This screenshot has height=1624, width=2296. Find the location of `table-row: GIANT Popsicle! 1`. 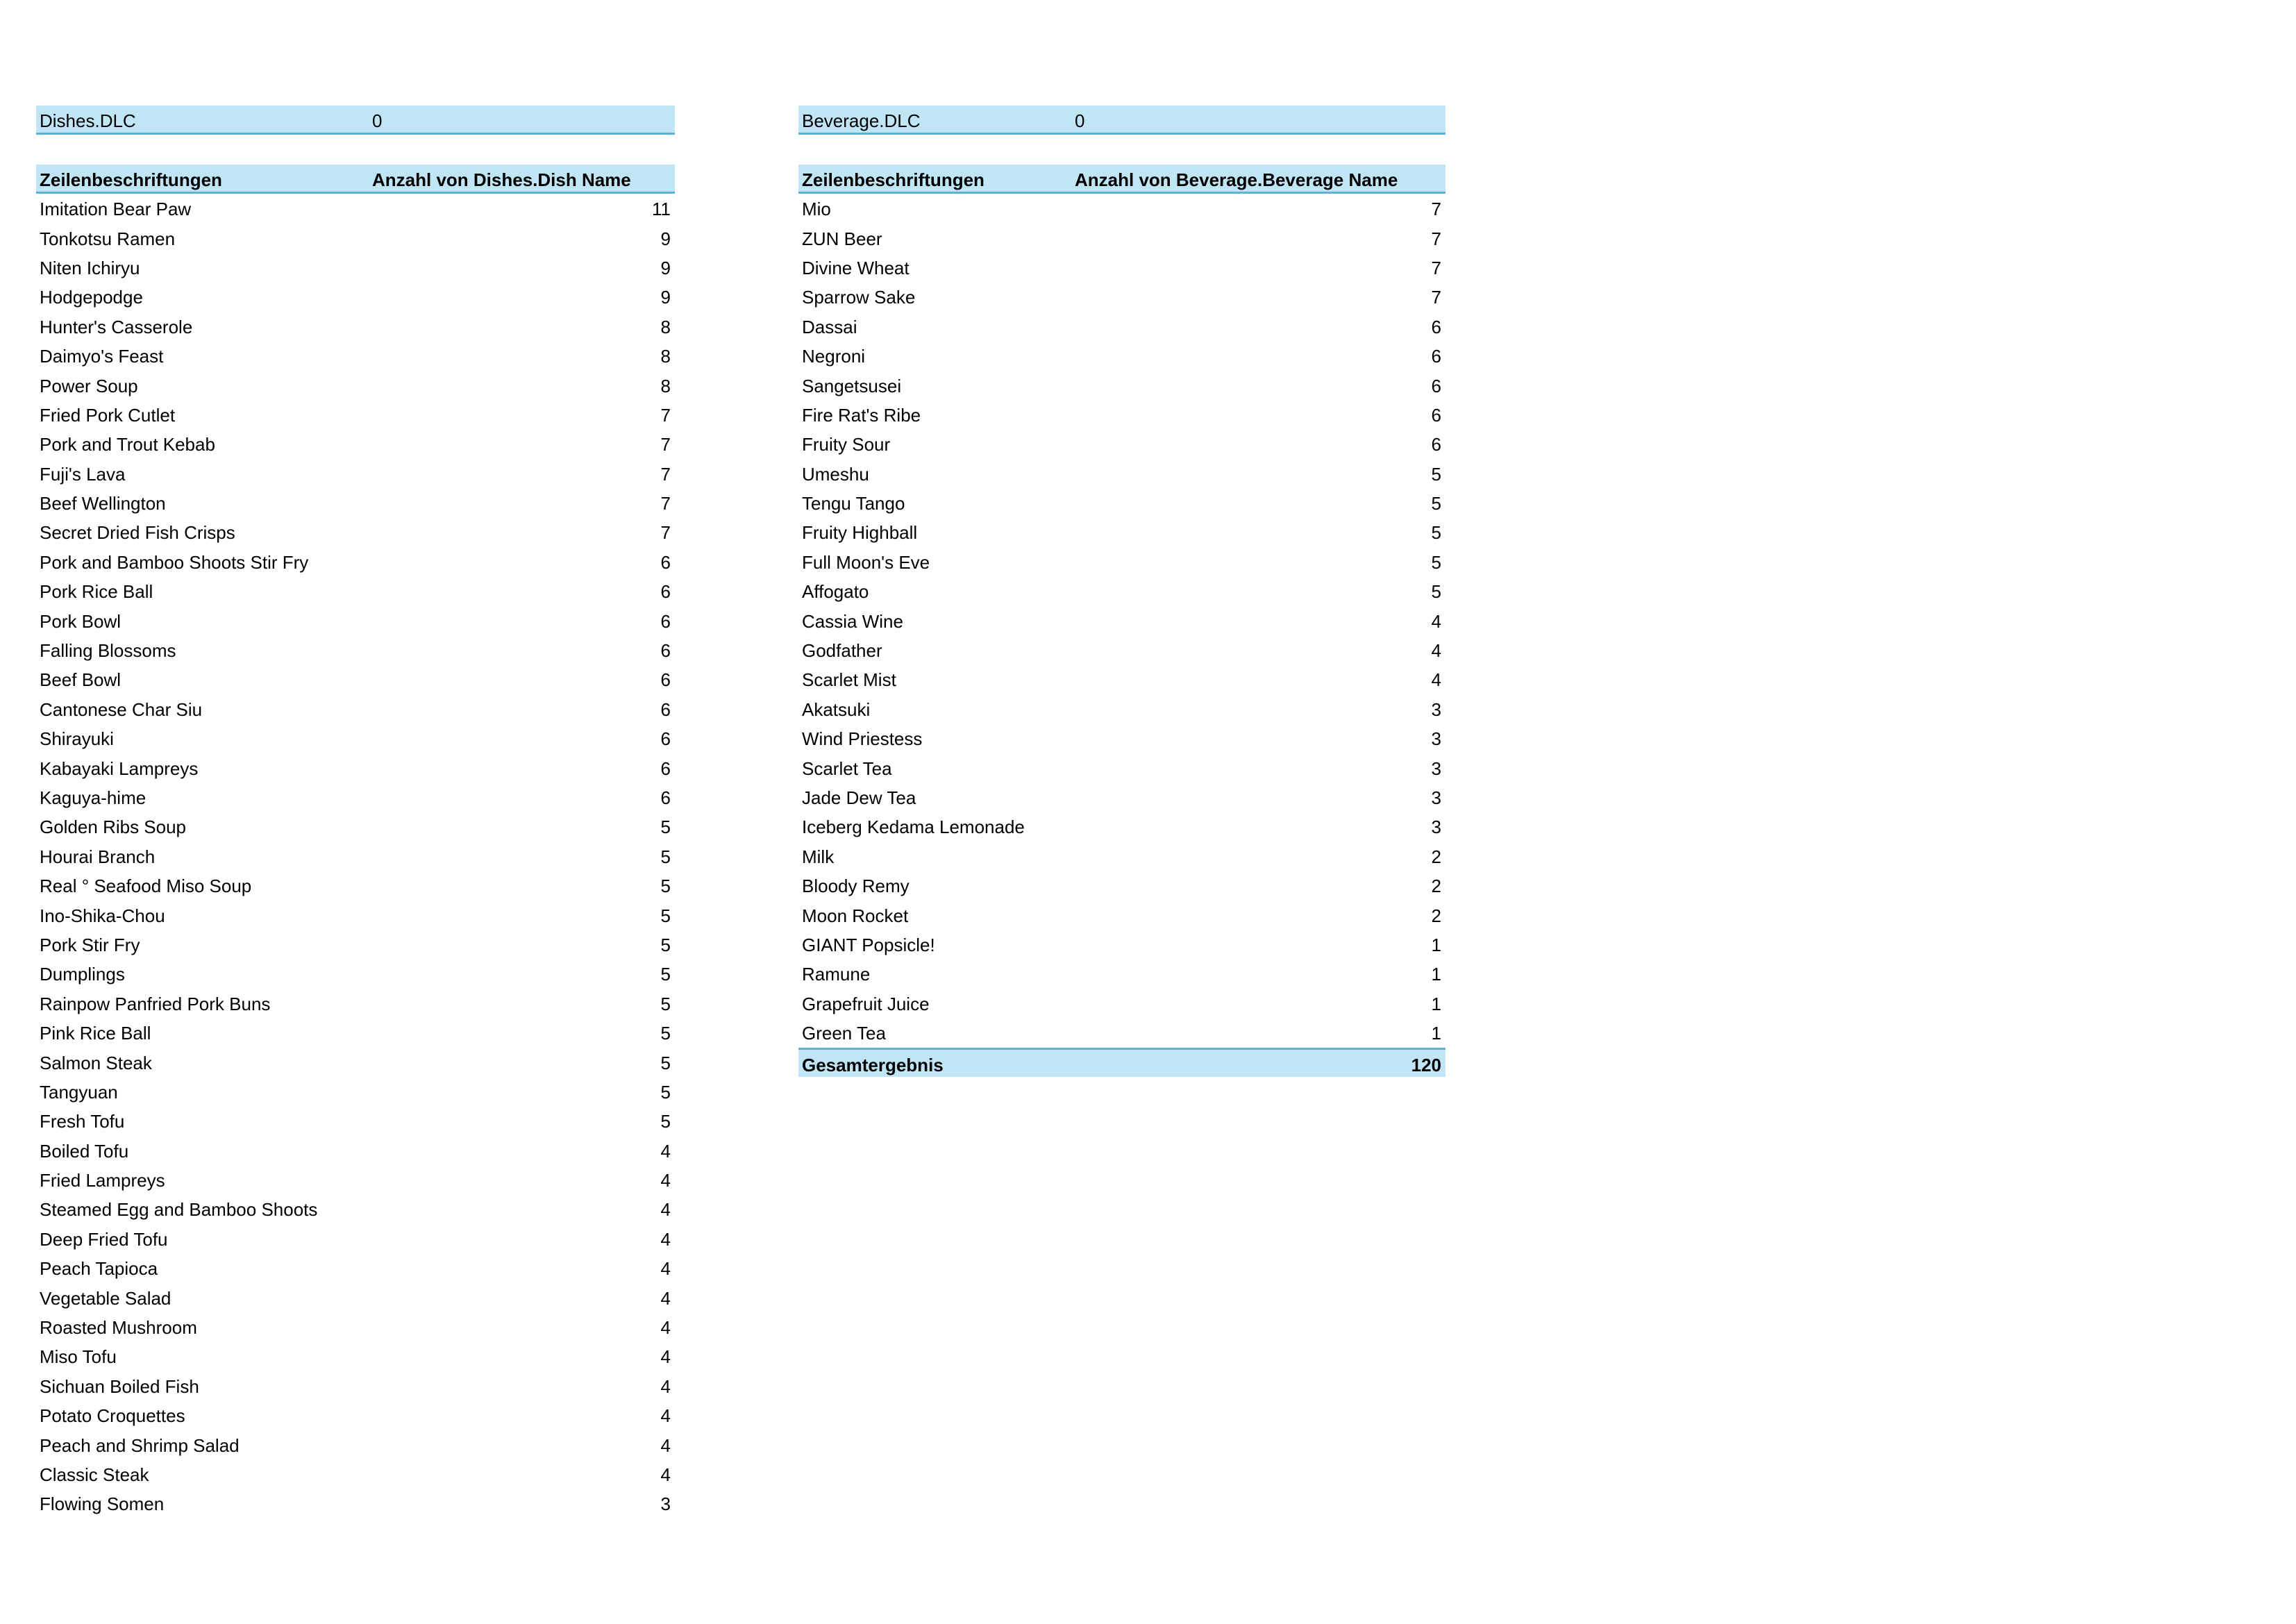

table-row: GIANT Popsicle! 1 is located at coordinates (1122, 944).